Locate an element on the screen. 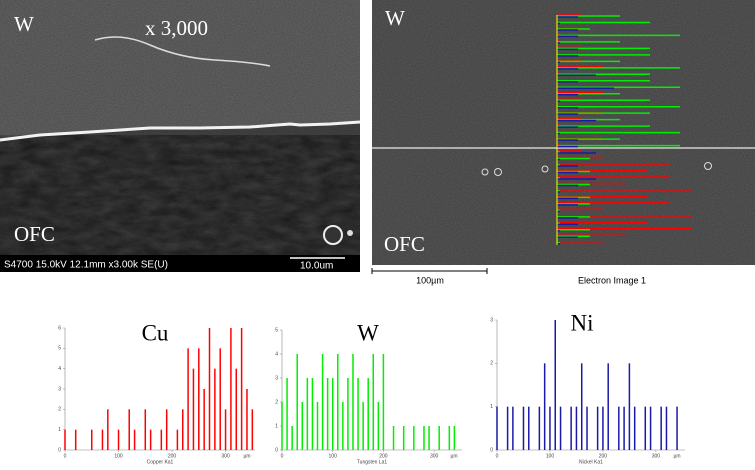 The height and width of the screenshot is (470, 755). chart: 0 1 2 3 0 100 200 300 µm Nickel Ka1 Ni is located at coordinates (587, 387).